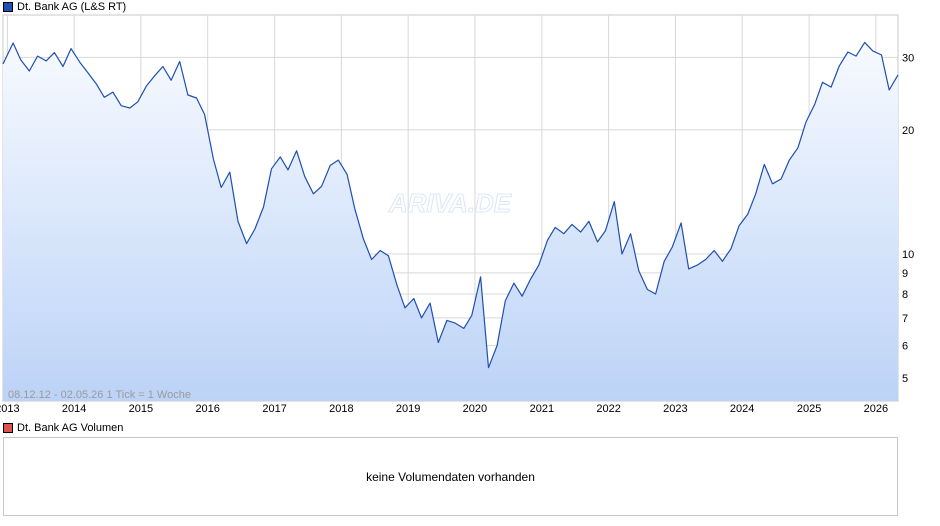  Describe the element at coordinates (905, 379) in the screenshot. I see `y-tick-label: 5` at that location.